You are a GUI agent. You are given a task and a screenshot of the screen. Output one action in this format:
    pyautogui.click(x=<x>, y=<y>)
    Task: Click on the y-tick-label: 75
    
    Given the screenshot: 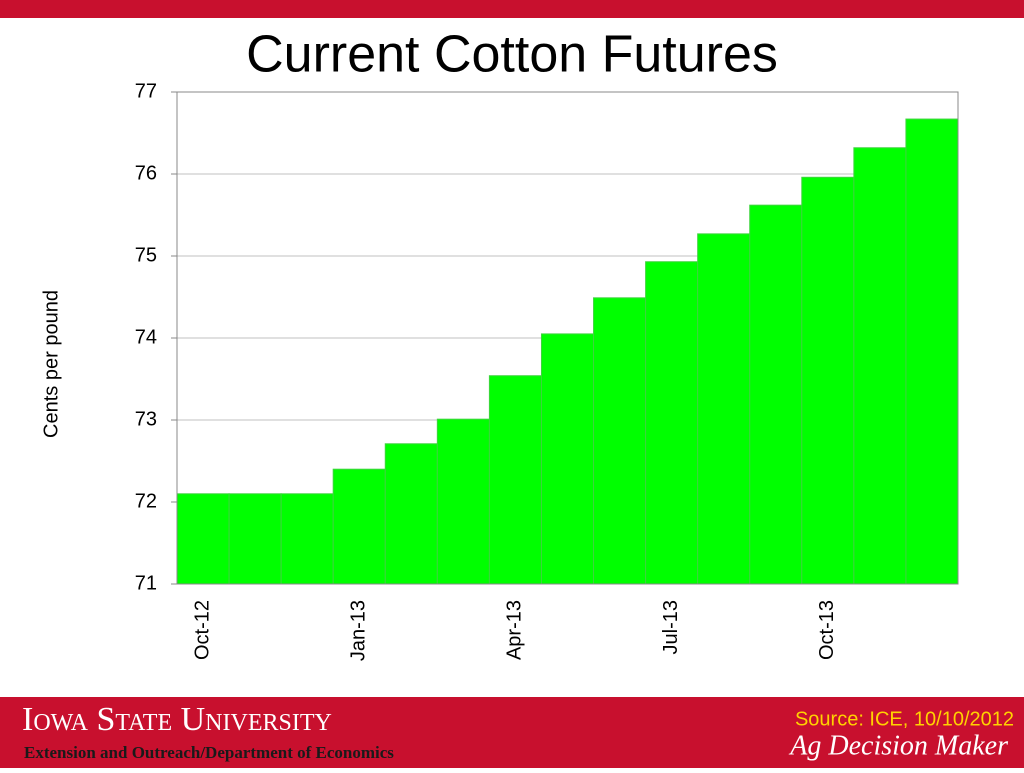 What is the action you would take?
    pyautogui.click(x=146, y=255)
    